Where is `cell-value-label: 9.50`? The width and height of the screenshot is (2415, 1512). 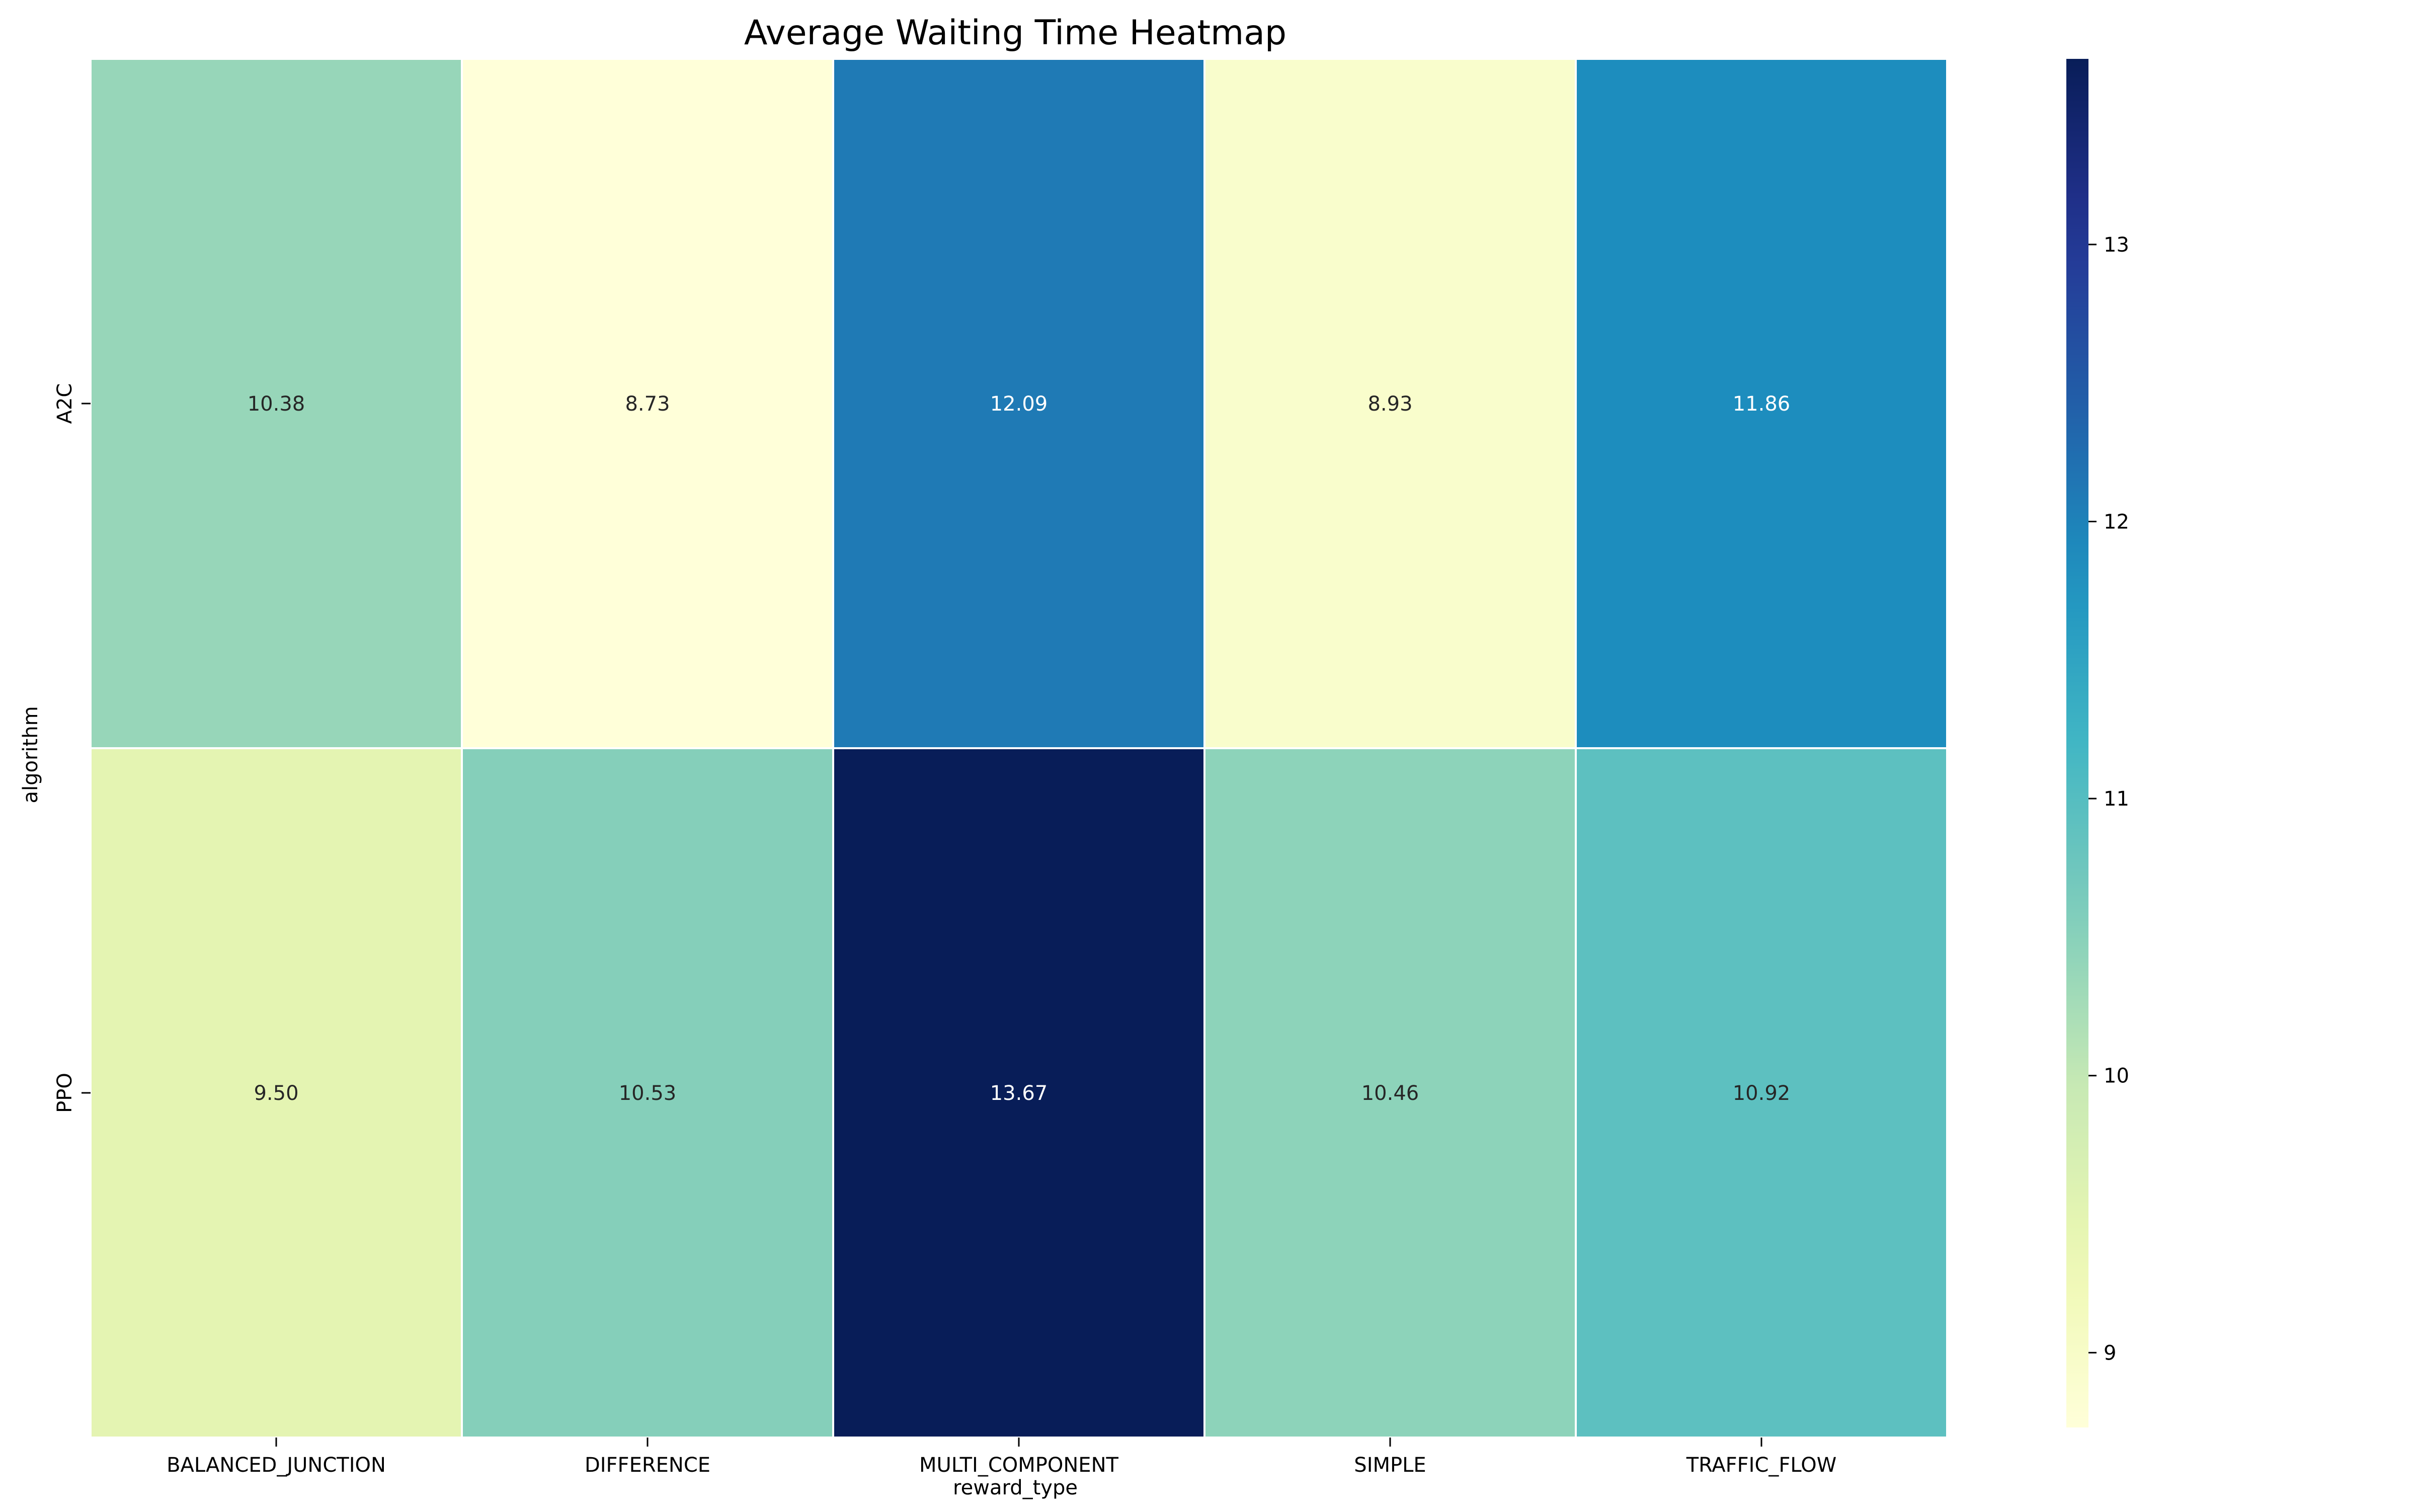
cell-value-label: 9.50 is located at coordinates (276, 1093).